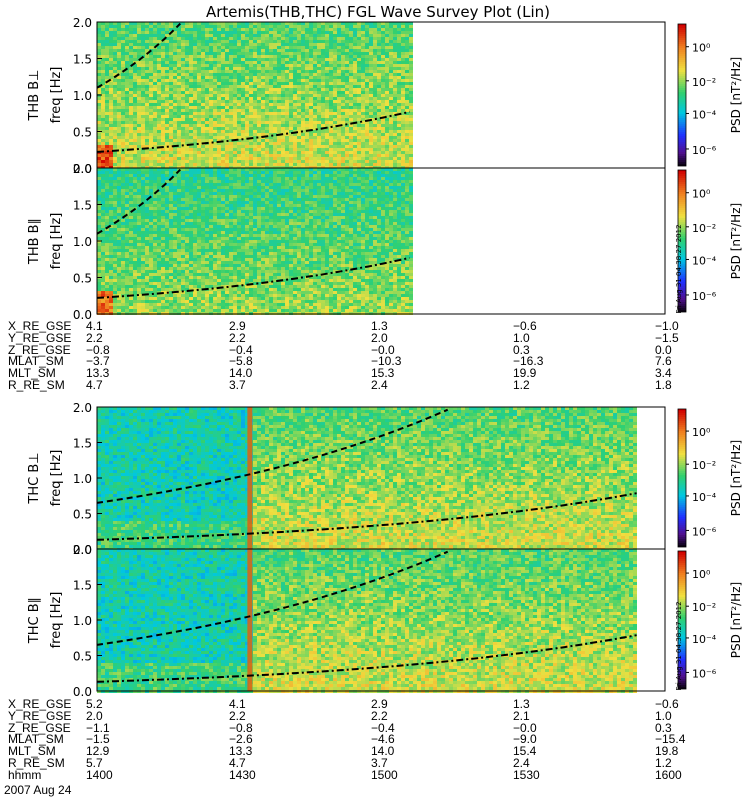 The image size is (750, 800). What do you see at coordinates (682, 47) in the screenshot?
I see `colorbar-cell` at bounding box center [682, 47].